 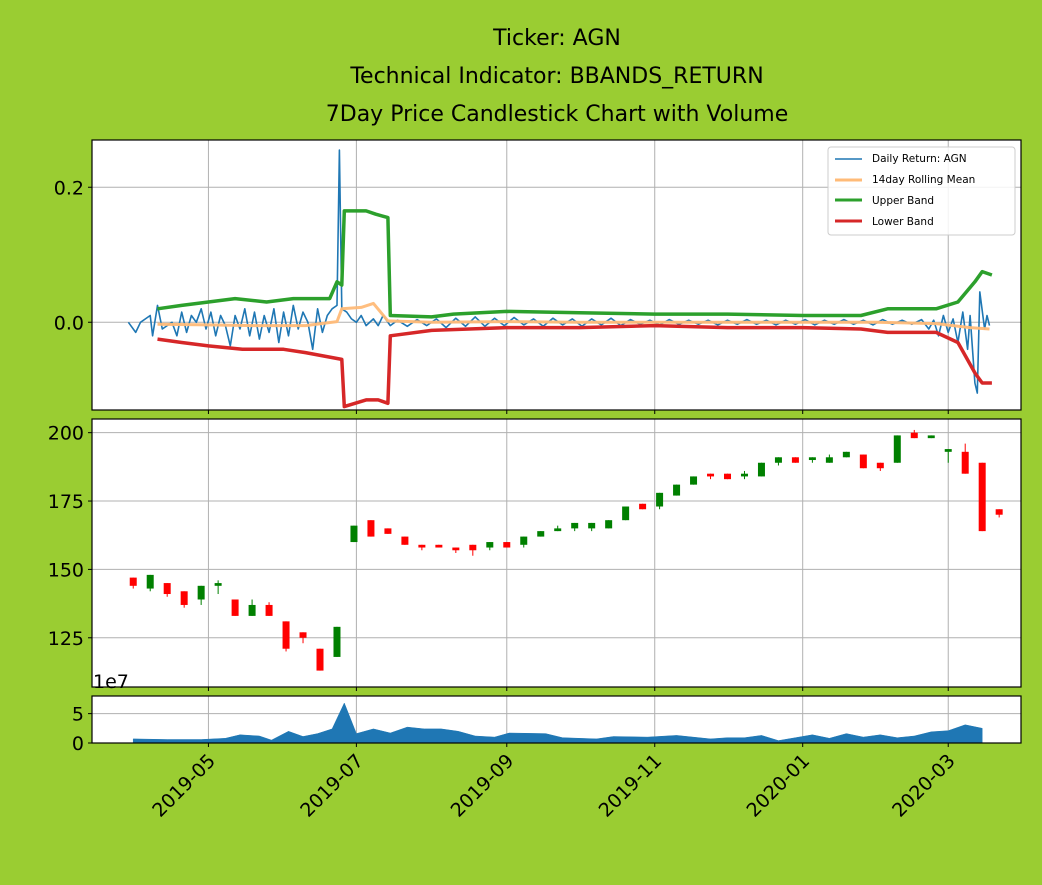 What do you see at coordinates (78, 715) in the screenshot?
I see `volume-y-tick-label: 5` at bounding box center [78, 715].